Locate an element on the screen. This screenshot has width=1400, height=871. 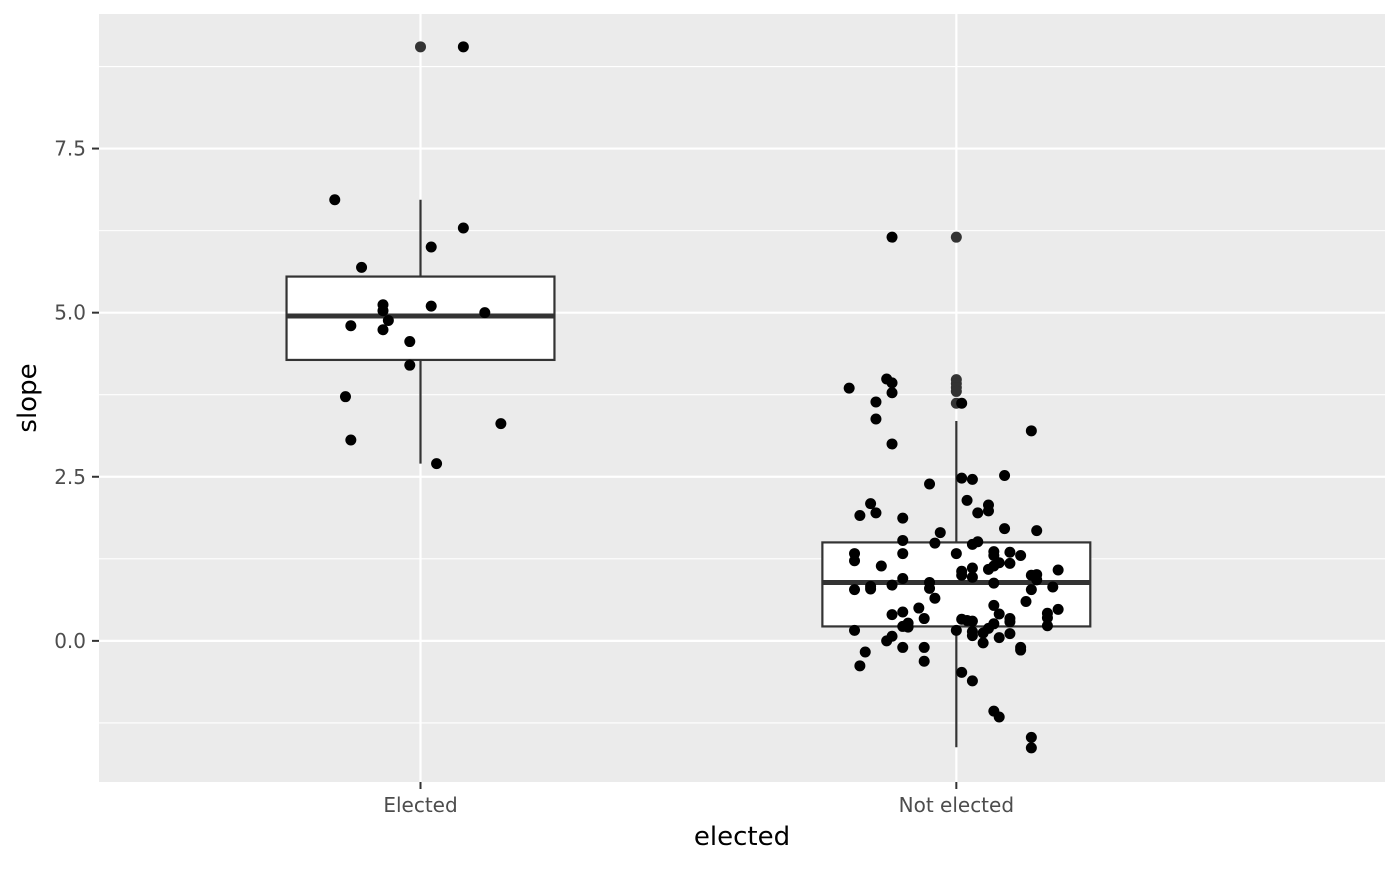
y-axis: 0.0 2.5 5.0 7.5 is located at coordinates (76, 395).